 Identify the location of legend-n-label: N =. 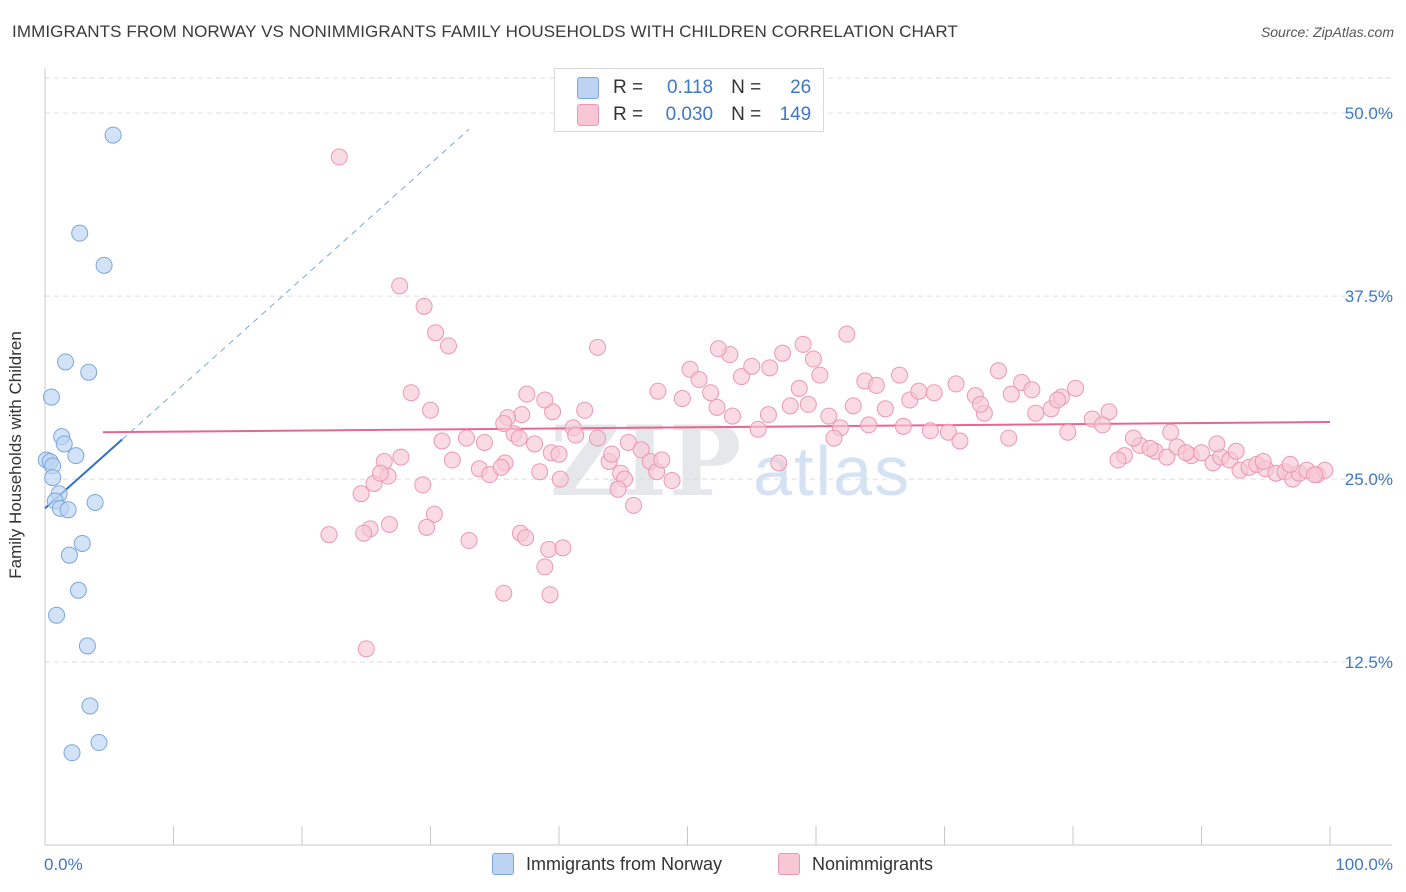
(746, 87).